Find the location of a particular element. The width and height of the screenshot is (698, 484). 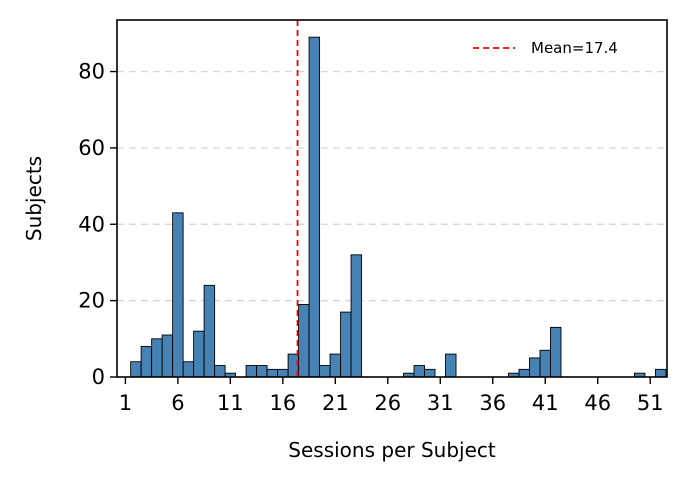

y-tick-label: 80 is located at coordinates (91, 72).